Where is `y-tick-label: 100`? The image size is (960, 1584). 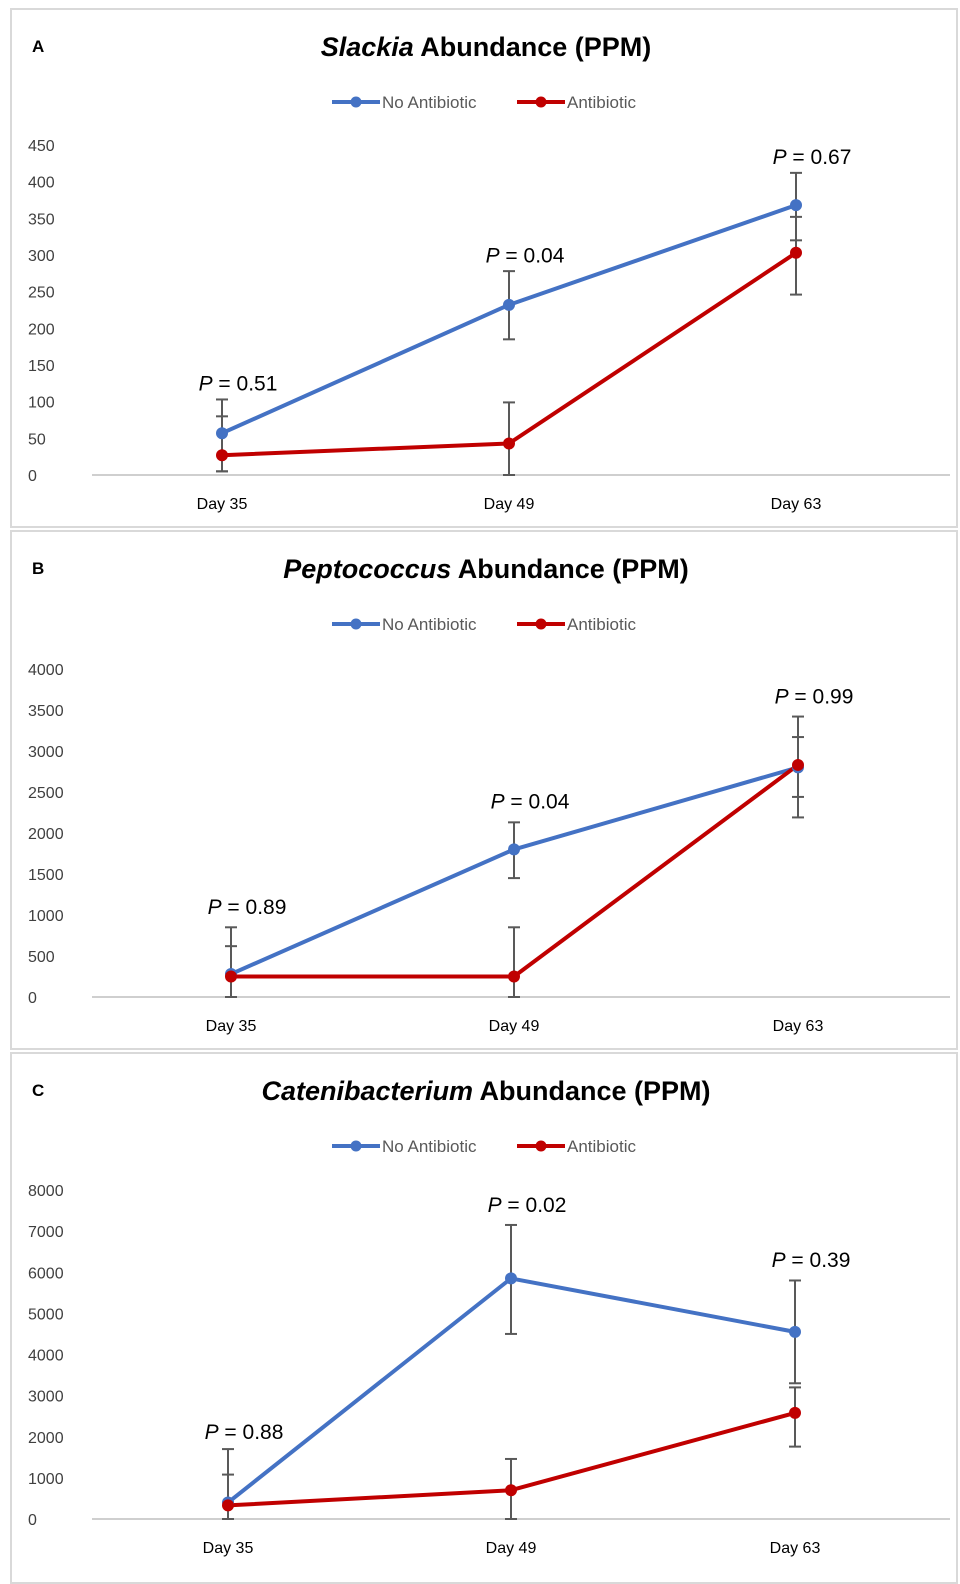
y-tick-label: 100 is located at coordinates (41, 403).